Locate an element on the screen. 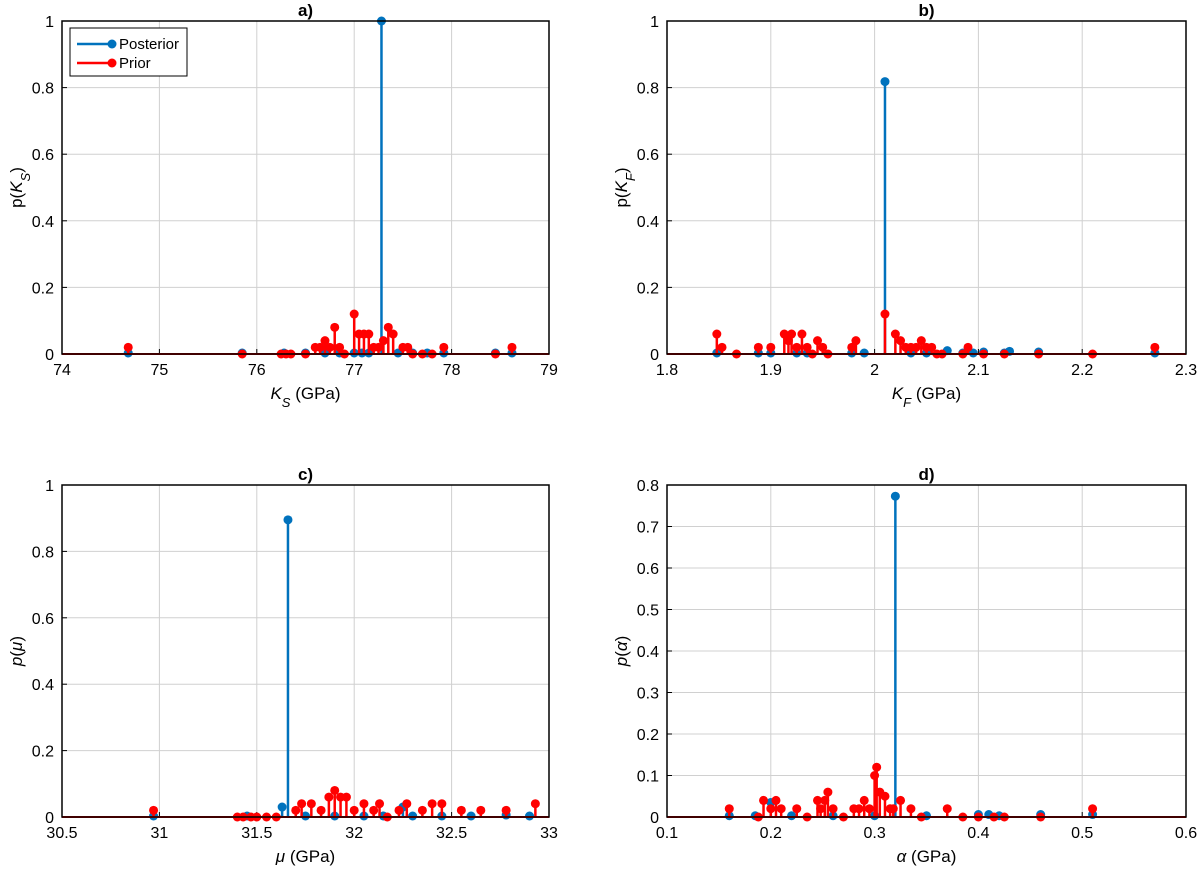  y-axis-label-d: p(α) is located at coordinates (621, 652).